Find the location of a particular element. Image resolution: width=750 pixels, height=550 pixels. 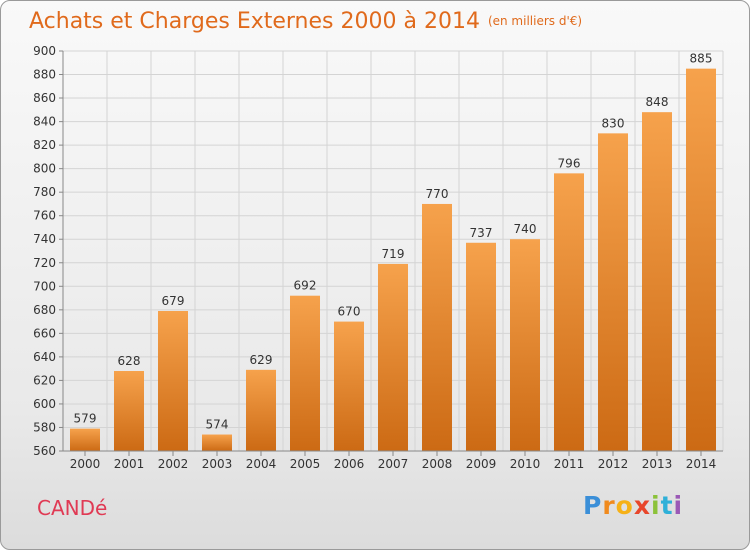

y-tick-label: 860 is located at coordinates (44, 98).